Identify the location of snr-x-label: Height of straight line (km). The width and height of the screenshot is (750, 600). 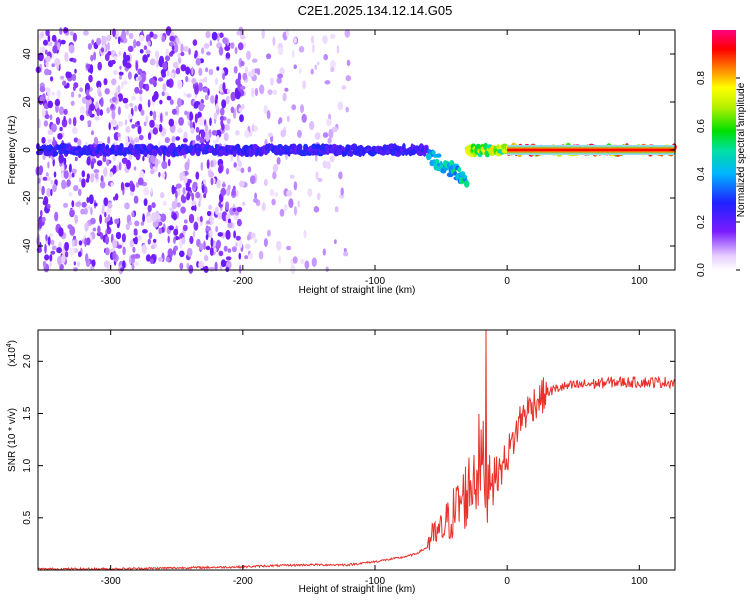
(357, 589).